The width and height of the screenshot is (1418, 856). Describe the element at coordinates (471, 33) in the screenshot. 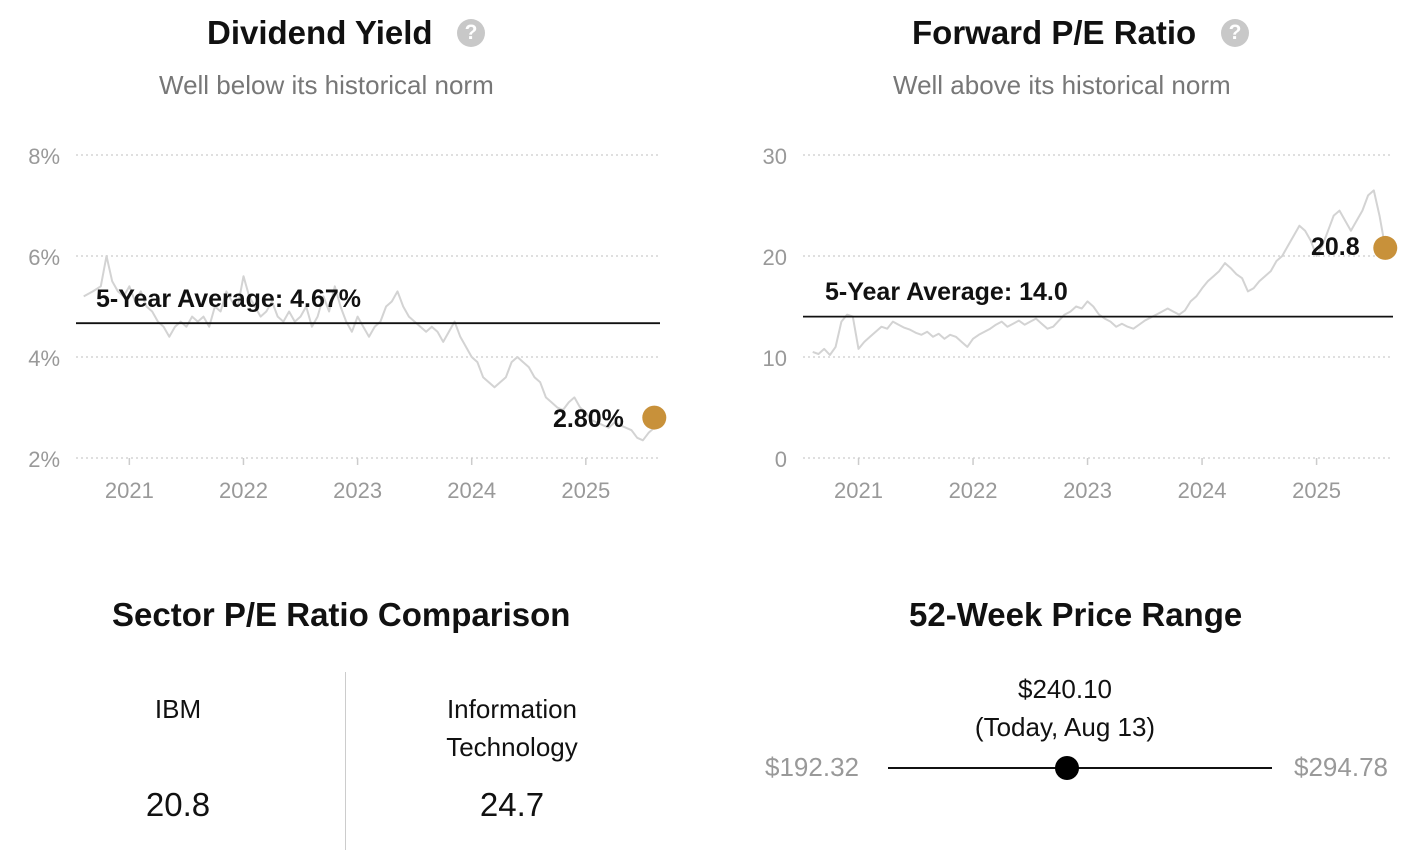

I see `dividend-yield-help-icon: ?` at that location.